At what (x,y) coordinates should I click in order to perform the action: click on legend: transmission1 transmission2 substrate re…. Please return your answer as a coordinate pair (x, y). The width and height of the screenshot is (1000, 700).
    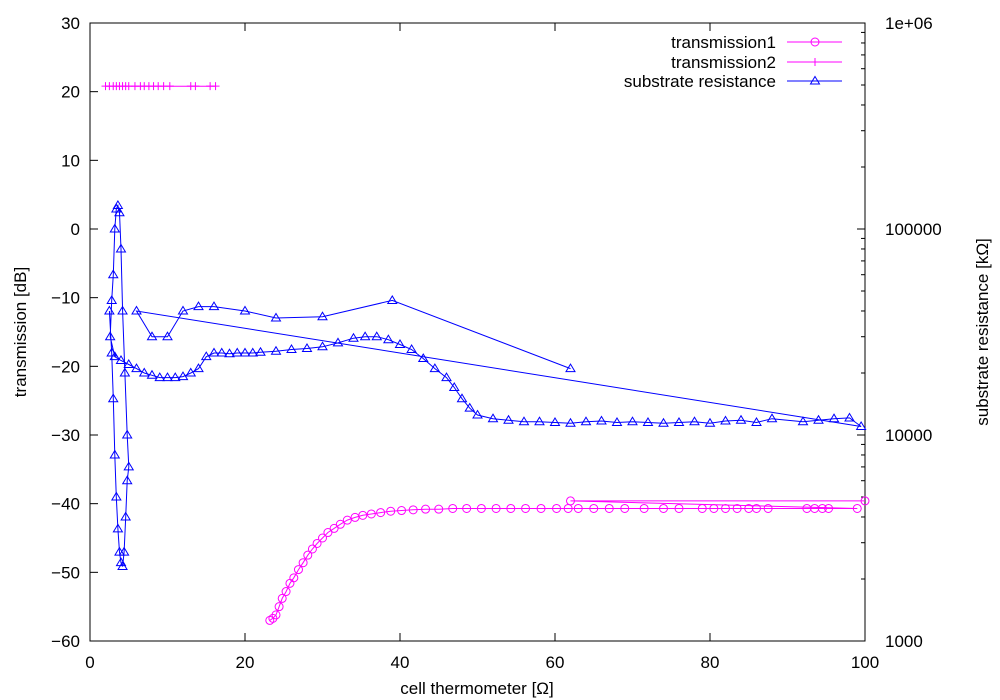
    Looking at the image, I should click on (733, 62).